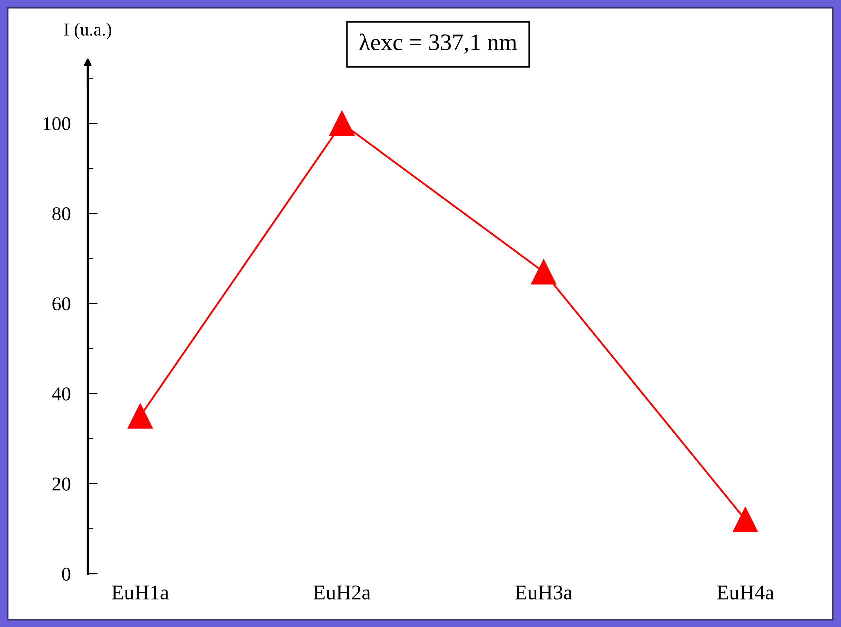 The image size is (841, 627). Describe the element at coordinates (61, 304) in the screenshot. I see `y-tick-label: 60` at that location.